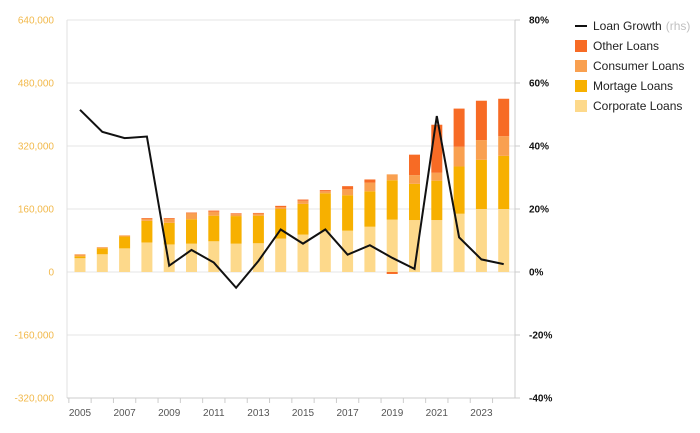 The height and width of the screenshot is (433, 700). I want to click on right-tick-label: 60%, so click(539, 84).